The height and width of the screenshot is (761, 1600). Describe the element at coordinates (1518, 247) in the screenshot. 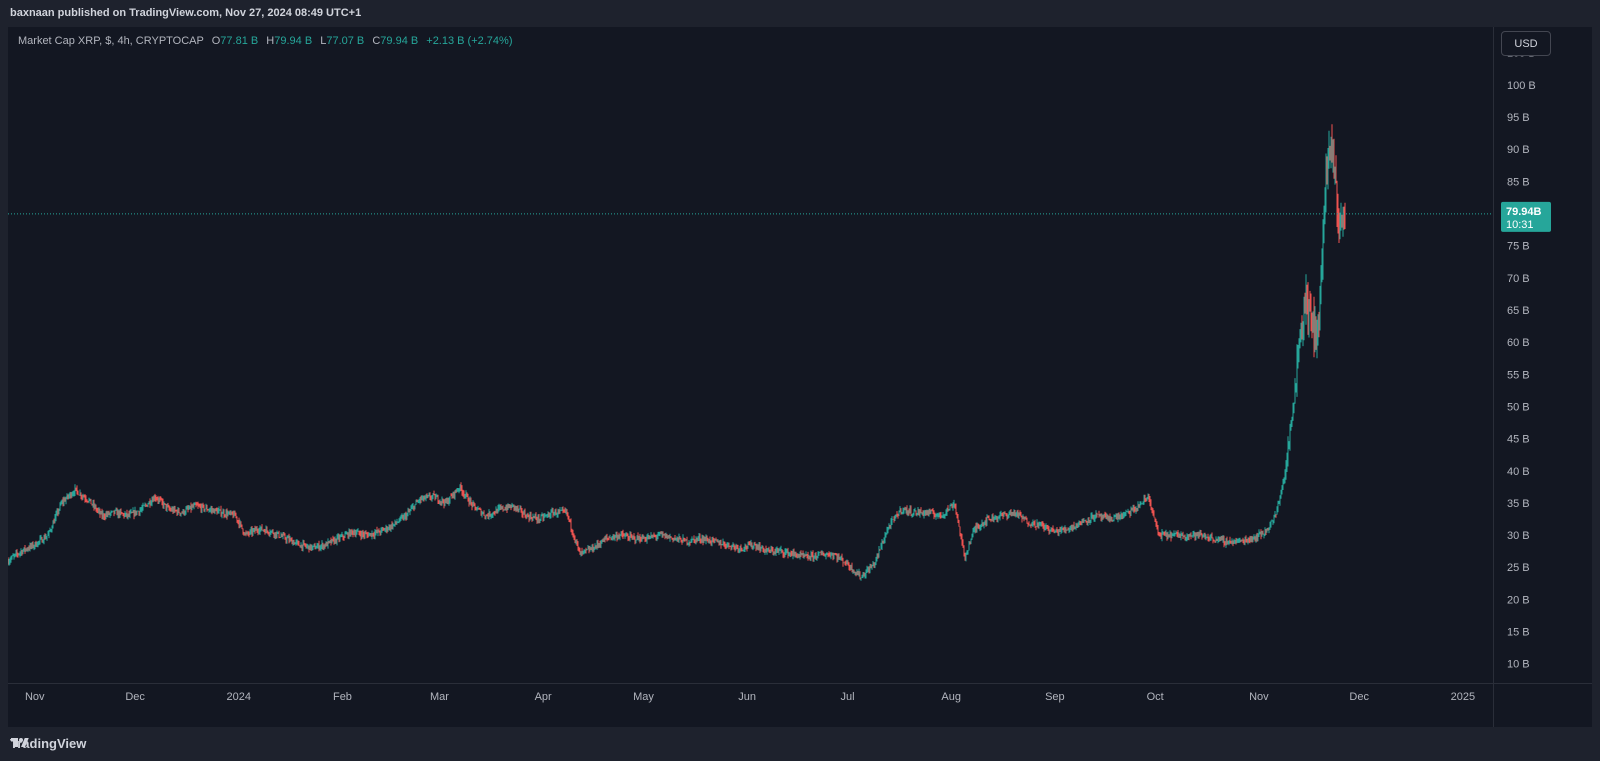

I see `y-tick-label: 75 B` at that location.